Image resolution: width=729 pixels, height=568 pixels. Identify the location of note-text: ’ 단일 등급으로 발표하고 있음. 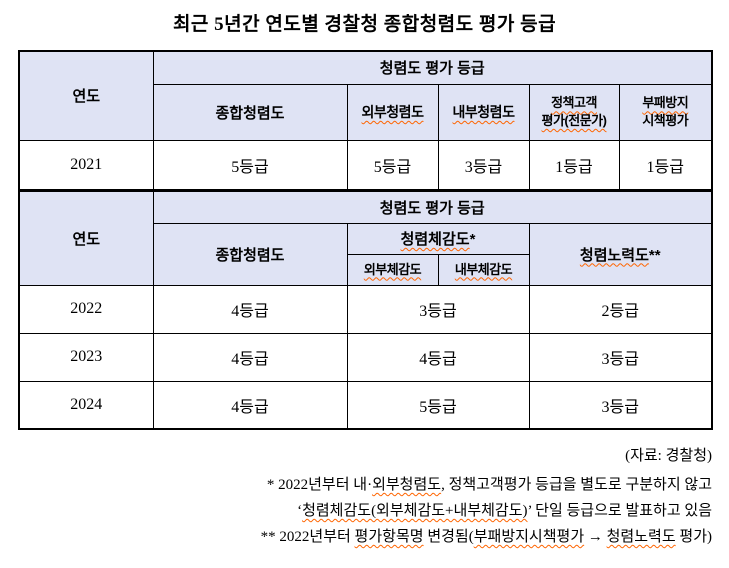
(619, 511).